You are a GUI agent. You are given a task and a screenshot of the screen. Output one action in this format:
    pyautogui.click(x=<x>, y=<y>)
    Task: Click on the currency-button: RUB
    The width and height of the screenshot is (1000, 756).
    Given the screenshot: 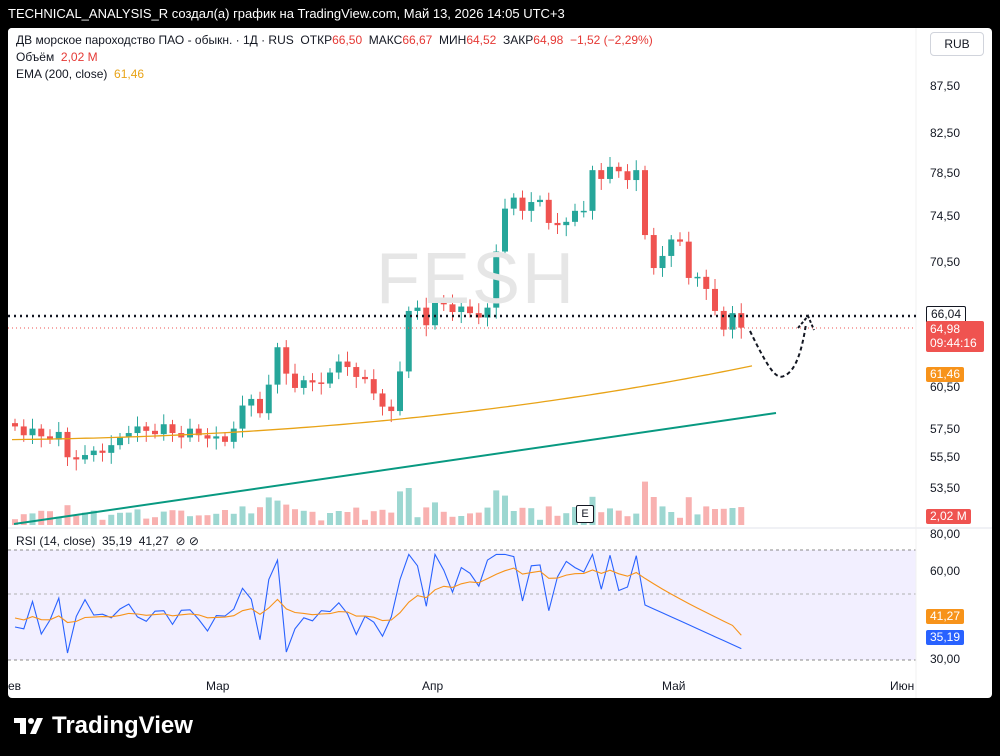 What is the action you would take?
    pyautogui.click(x=957, y=44)
    